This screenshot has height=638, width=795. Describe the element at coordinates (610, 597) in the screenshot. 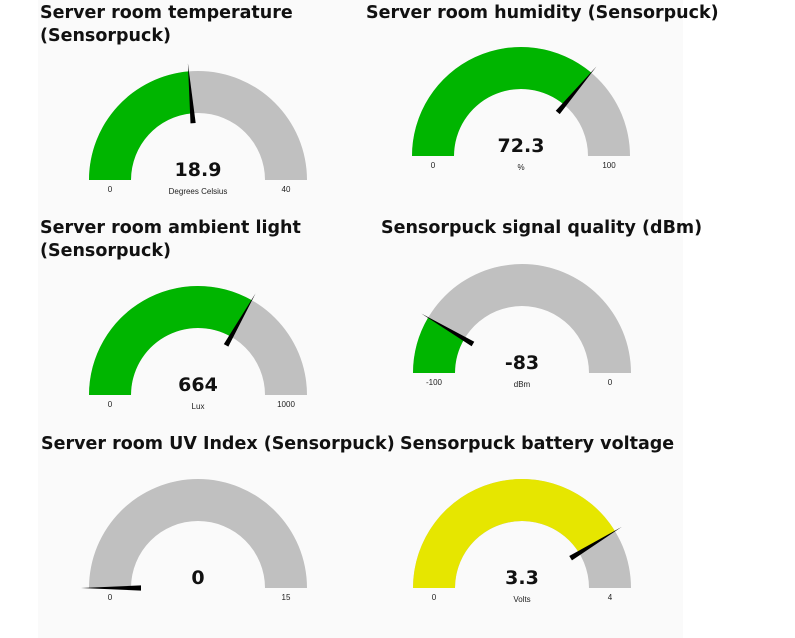

I see `gauge-max-label: 4` at that location.